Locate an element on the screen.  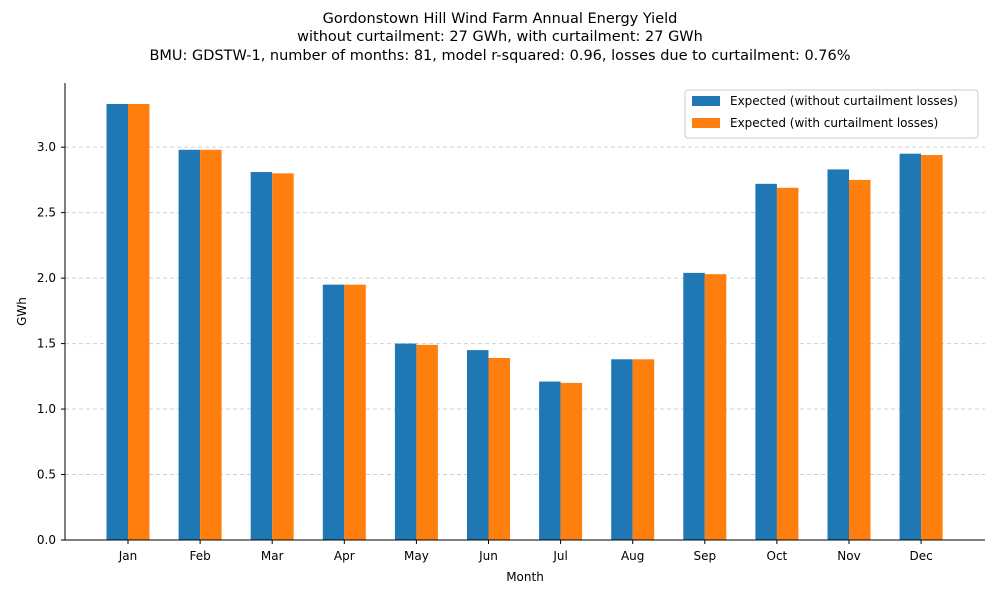
y-tick-label: 3.0 is located at coordinates (46, 147).